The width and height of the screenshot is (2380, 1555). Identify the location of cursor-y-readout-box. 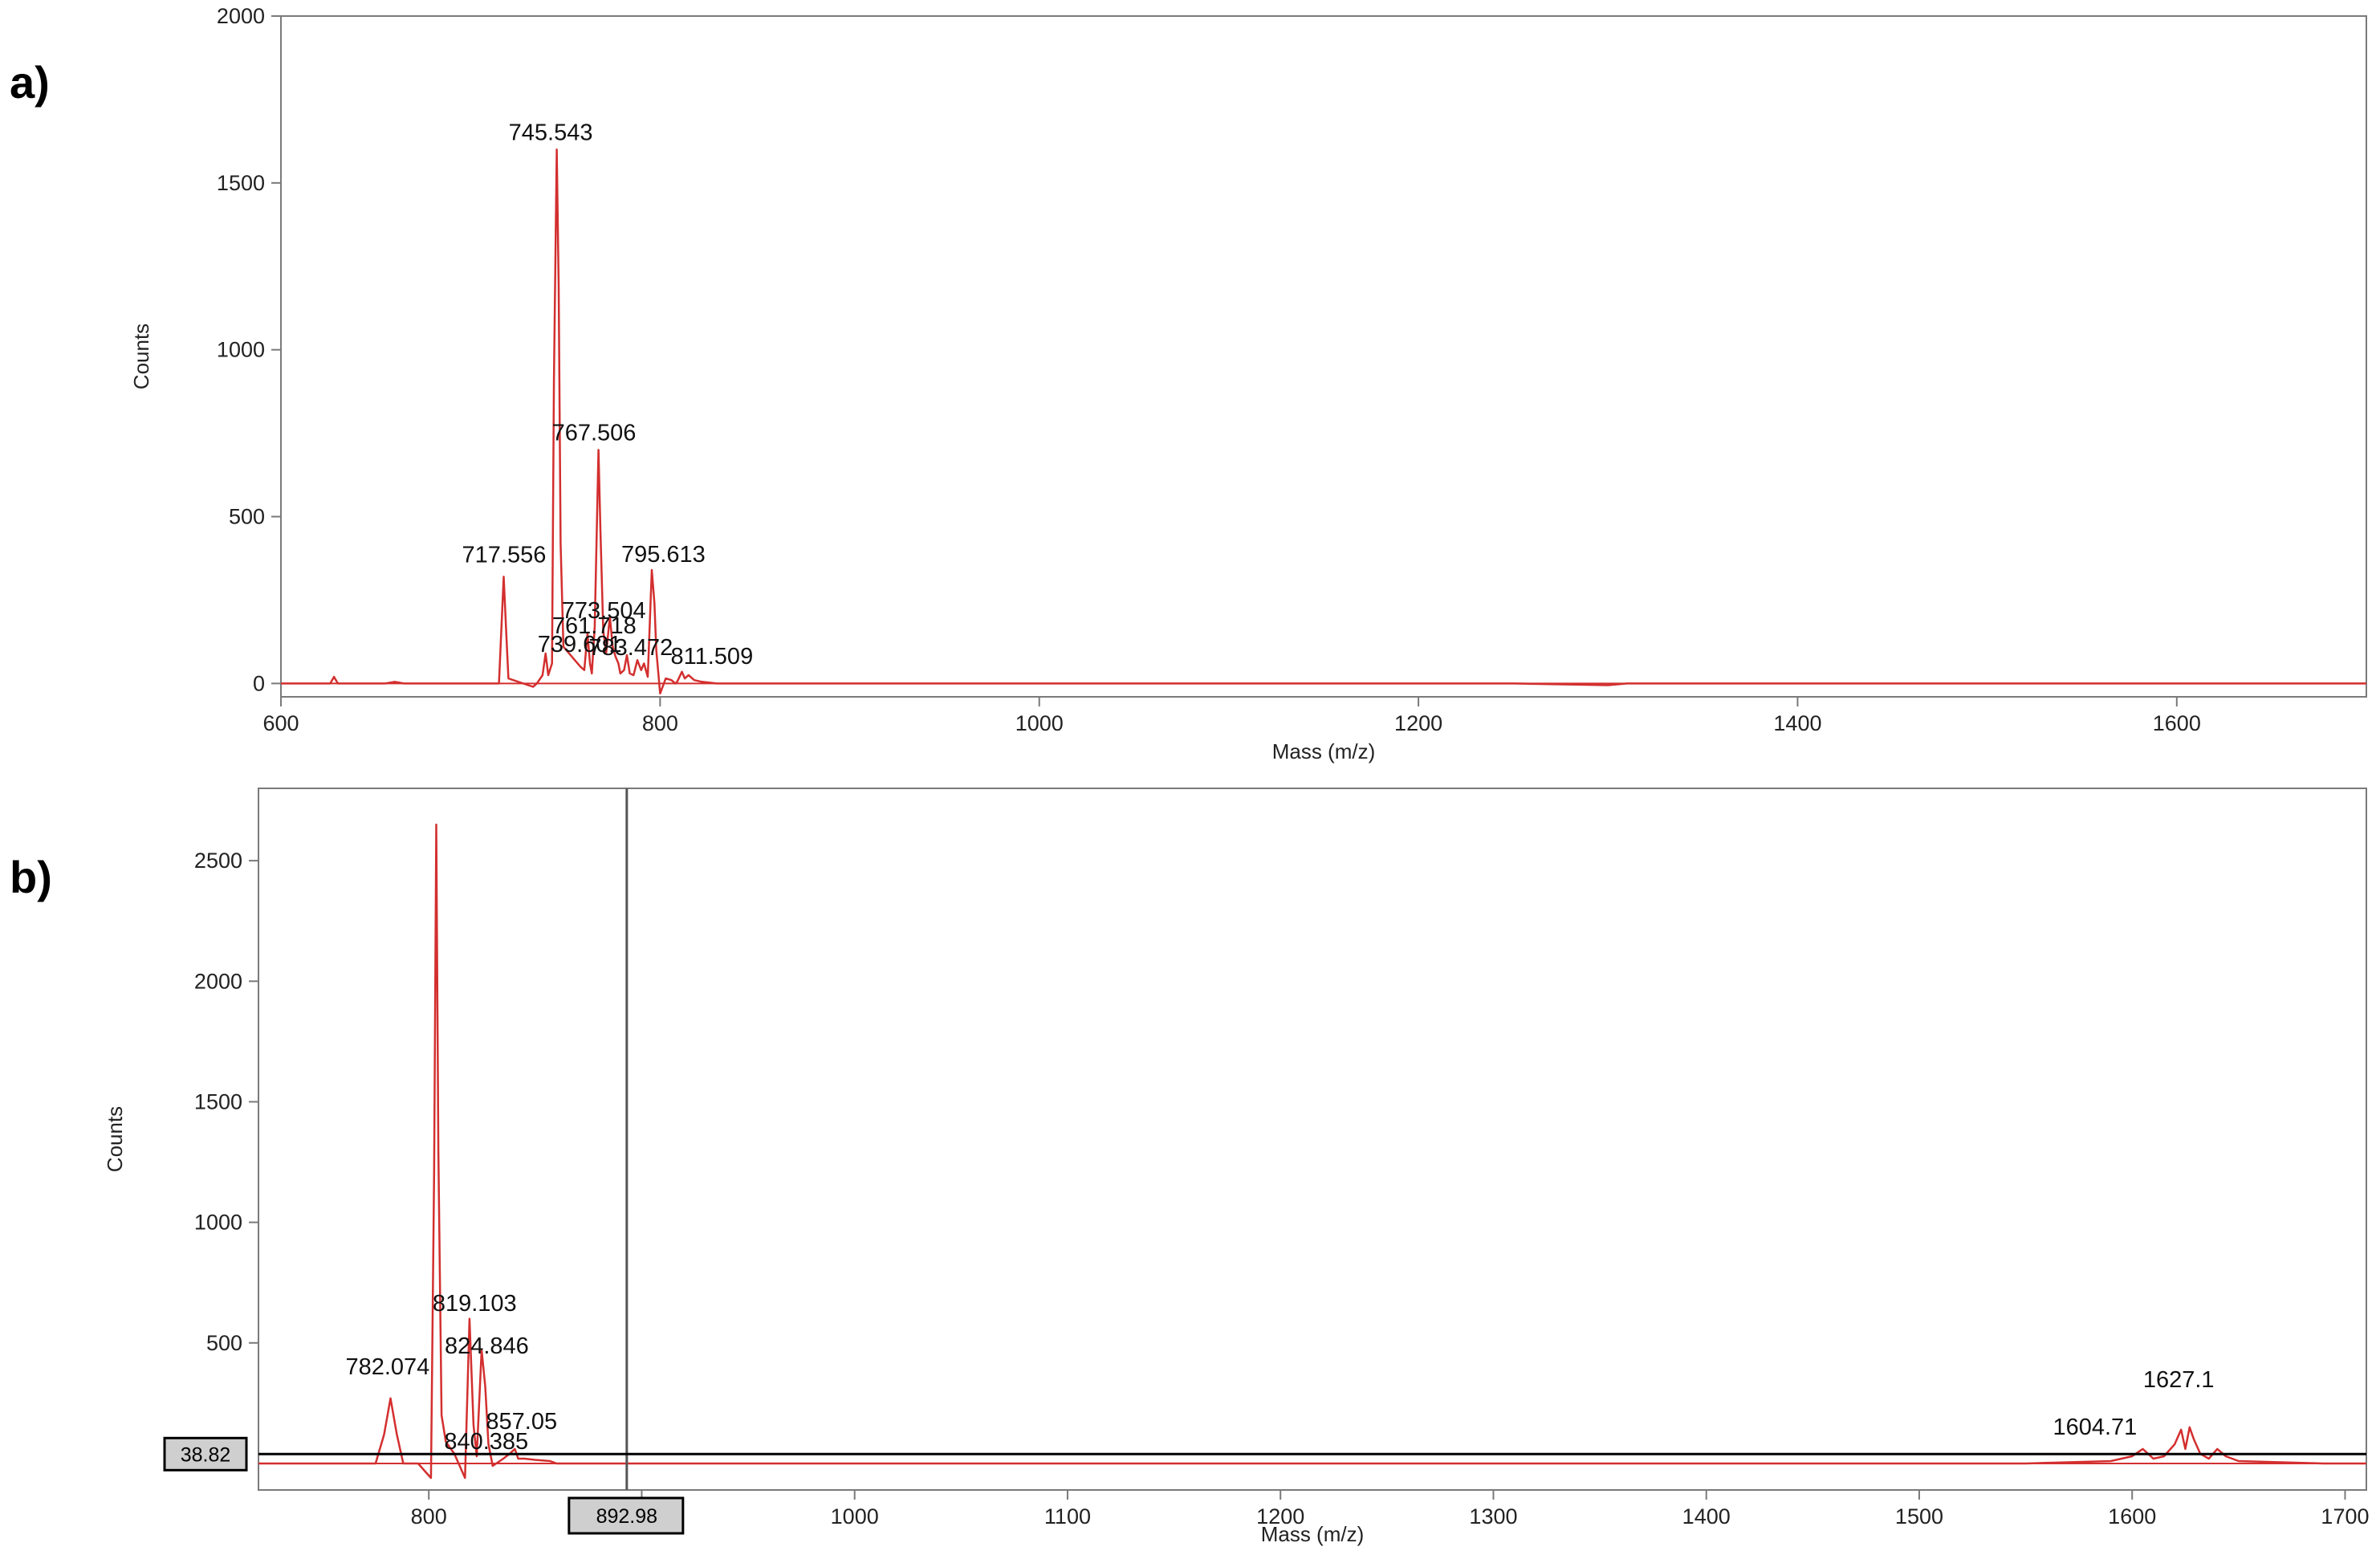
(205, 1454).